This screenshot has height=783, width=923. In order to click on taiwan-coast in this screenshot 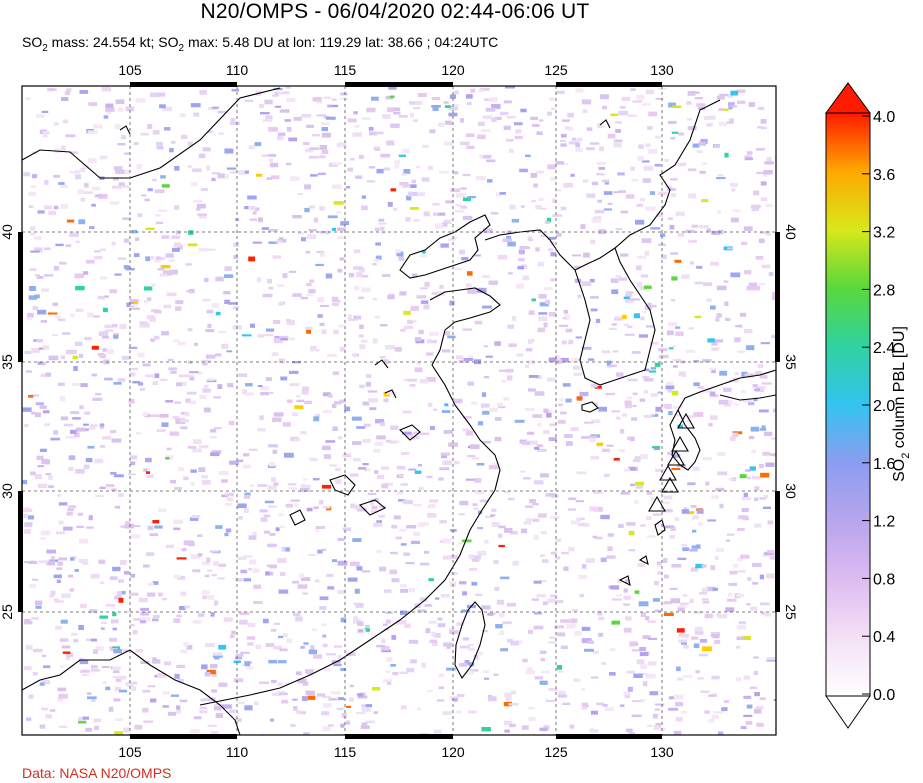, I will do `click(470, 640)`.